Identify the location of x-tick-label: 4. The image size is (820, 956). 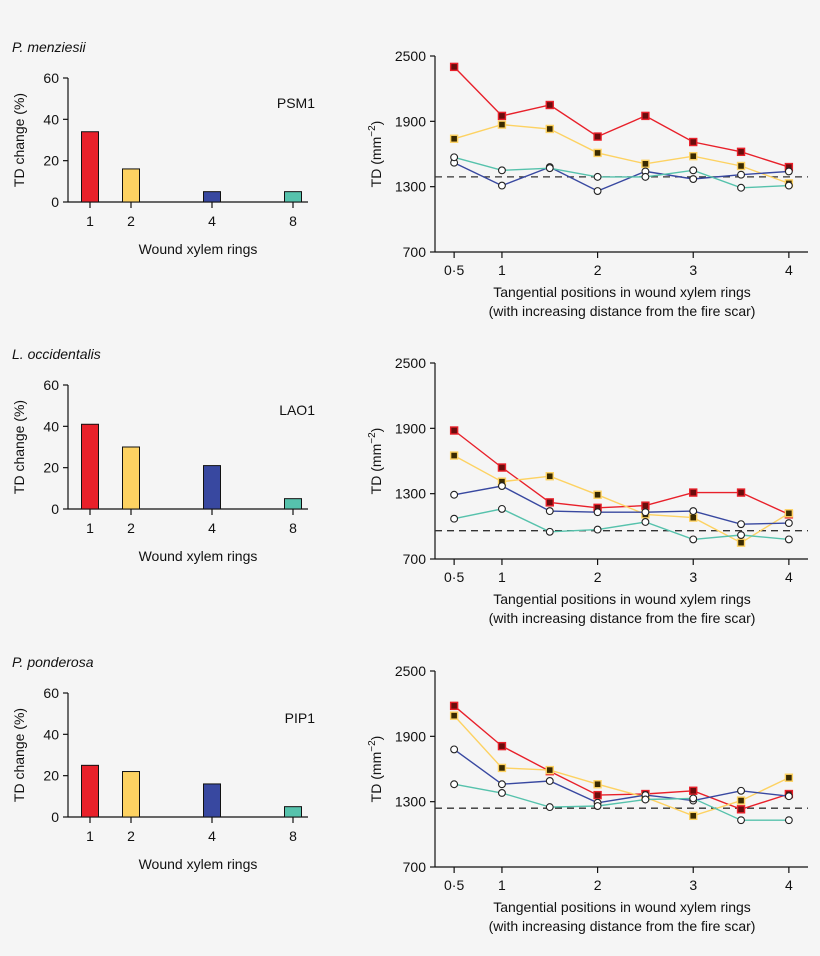
(789, 885).